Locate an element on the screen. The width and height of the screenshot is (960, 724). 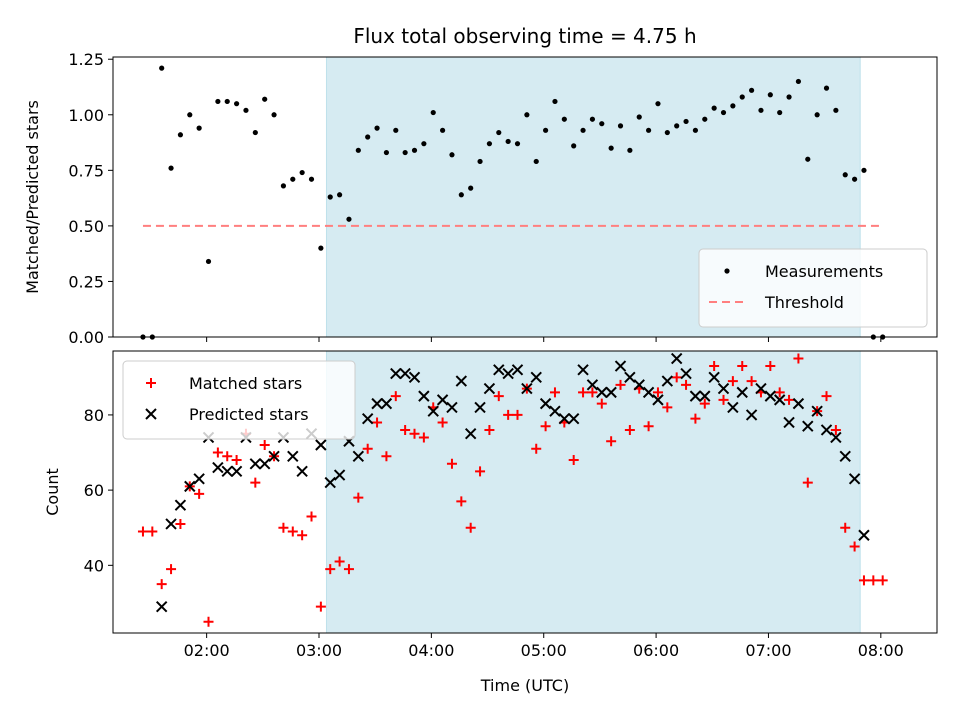
counts-y-axis-label: Count is located at coordinates (52, 492).